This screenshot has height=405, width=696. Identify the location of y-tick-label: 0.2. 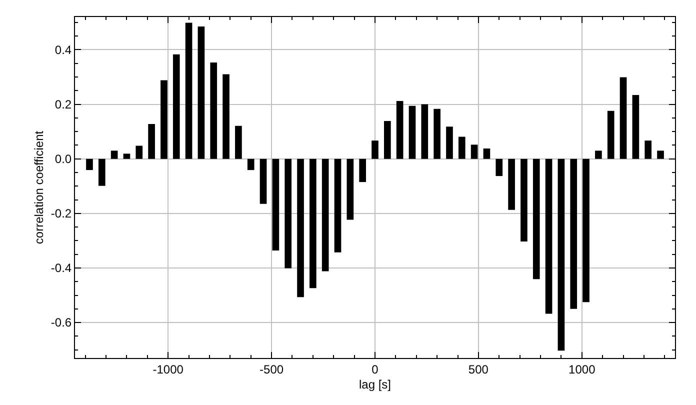
(63, 105).